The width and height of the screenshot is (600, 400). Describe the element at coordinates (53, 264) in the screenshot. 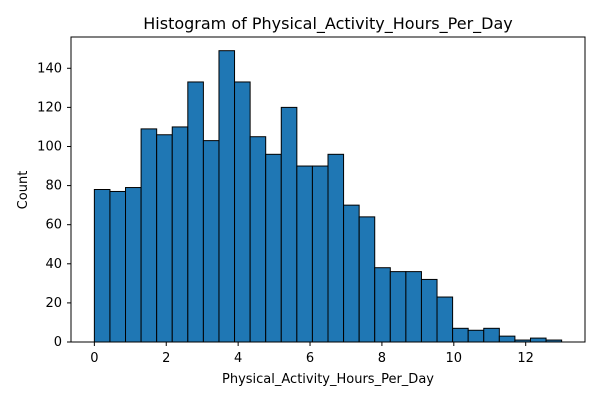

I see `y-tick-label: 40` at that location.